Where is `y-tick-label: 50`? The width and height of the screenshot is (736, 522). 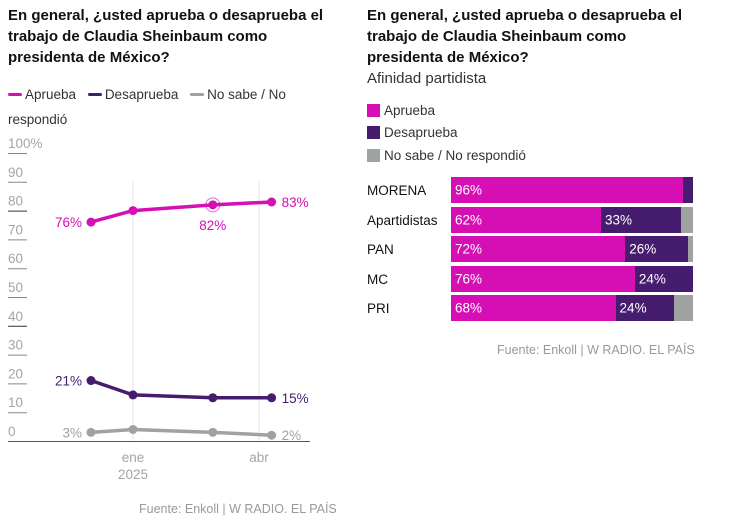 y-tick-label: 50 is located at coordinates (15, 287).